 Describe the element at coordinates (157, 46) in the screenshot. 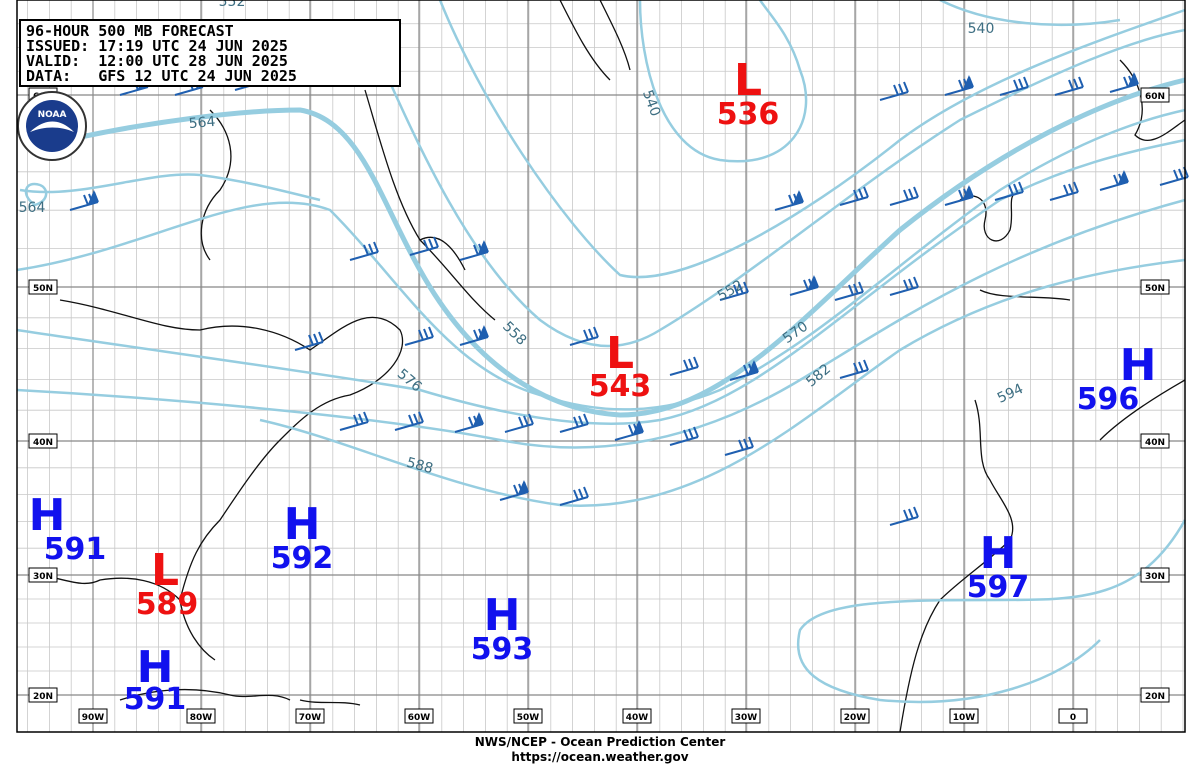

I see `header-line: ISSUED: 17:19 UTC 24 JUN 2025` at that location.